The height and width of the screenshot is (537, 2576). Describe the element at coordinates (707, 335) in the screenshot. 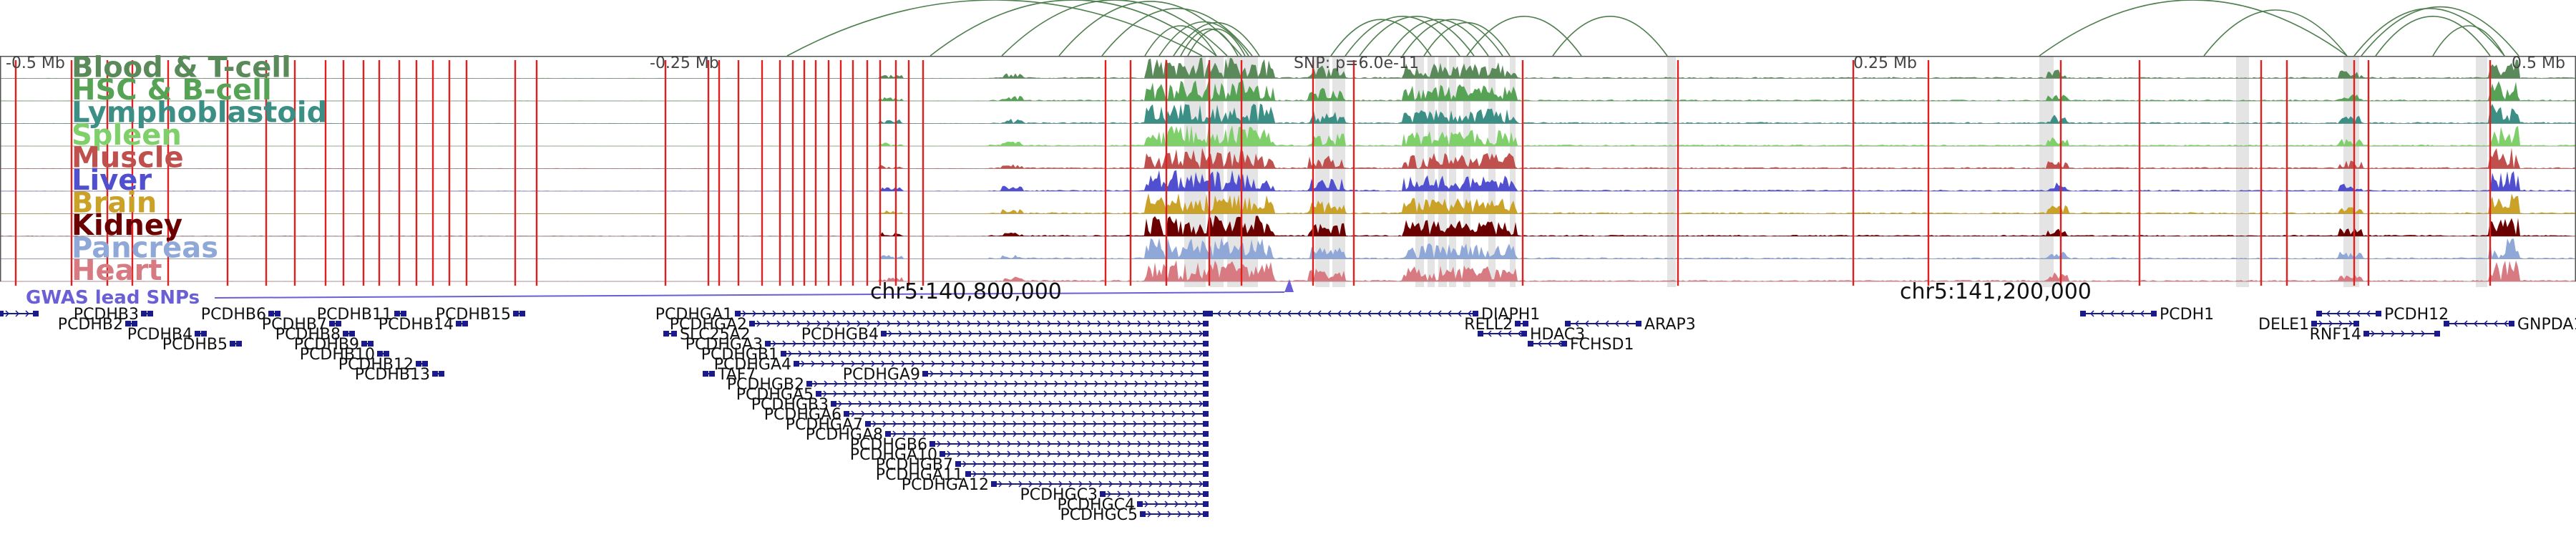

I see `gene-slc25a2: SLC25A2` at that location.